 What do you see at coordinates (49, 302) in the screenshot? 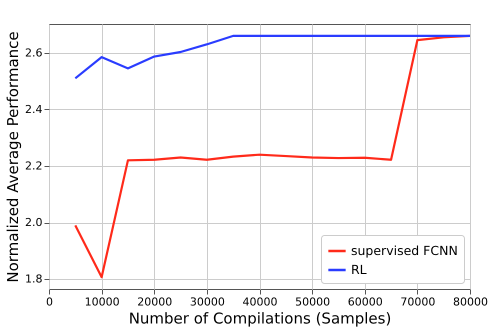
I see `x-tick-label: 0` at bounding box center [49, 302].